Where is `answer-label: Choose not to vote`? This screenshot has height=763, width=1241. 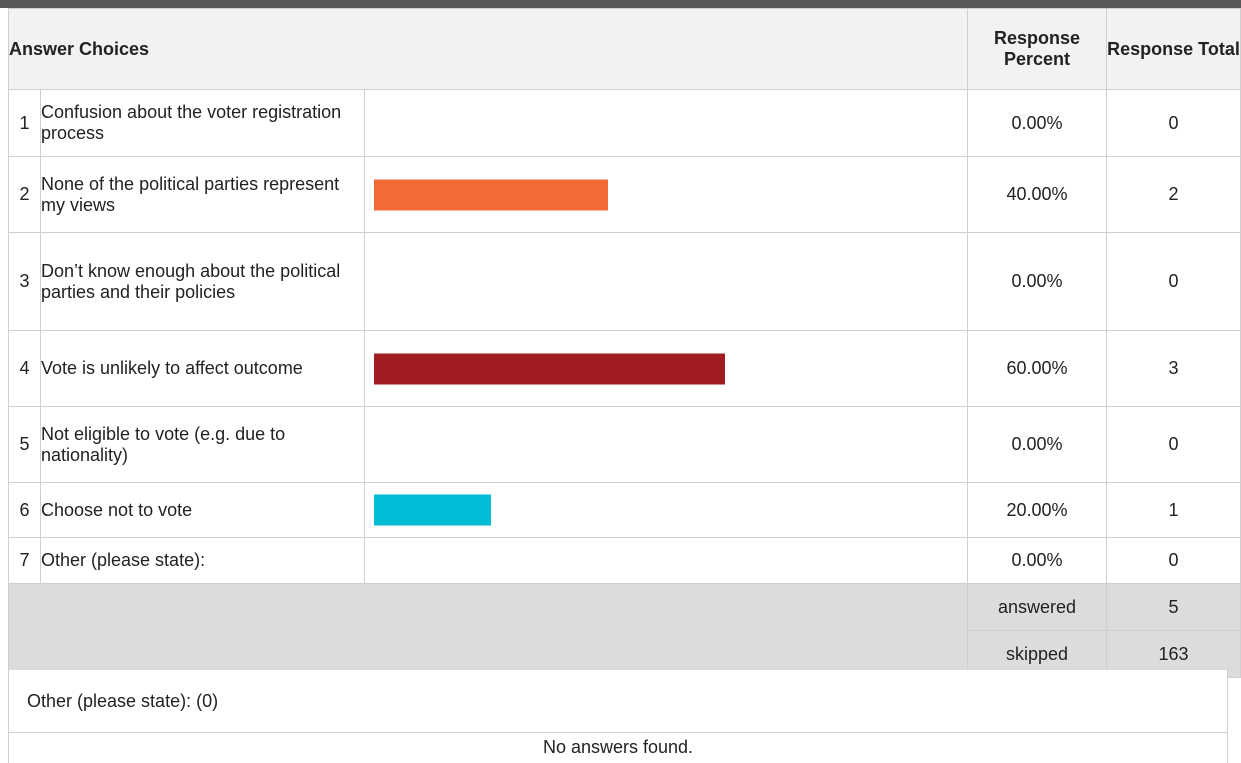 answer-label: Choose not to vote is located at coordinates (202, 510).